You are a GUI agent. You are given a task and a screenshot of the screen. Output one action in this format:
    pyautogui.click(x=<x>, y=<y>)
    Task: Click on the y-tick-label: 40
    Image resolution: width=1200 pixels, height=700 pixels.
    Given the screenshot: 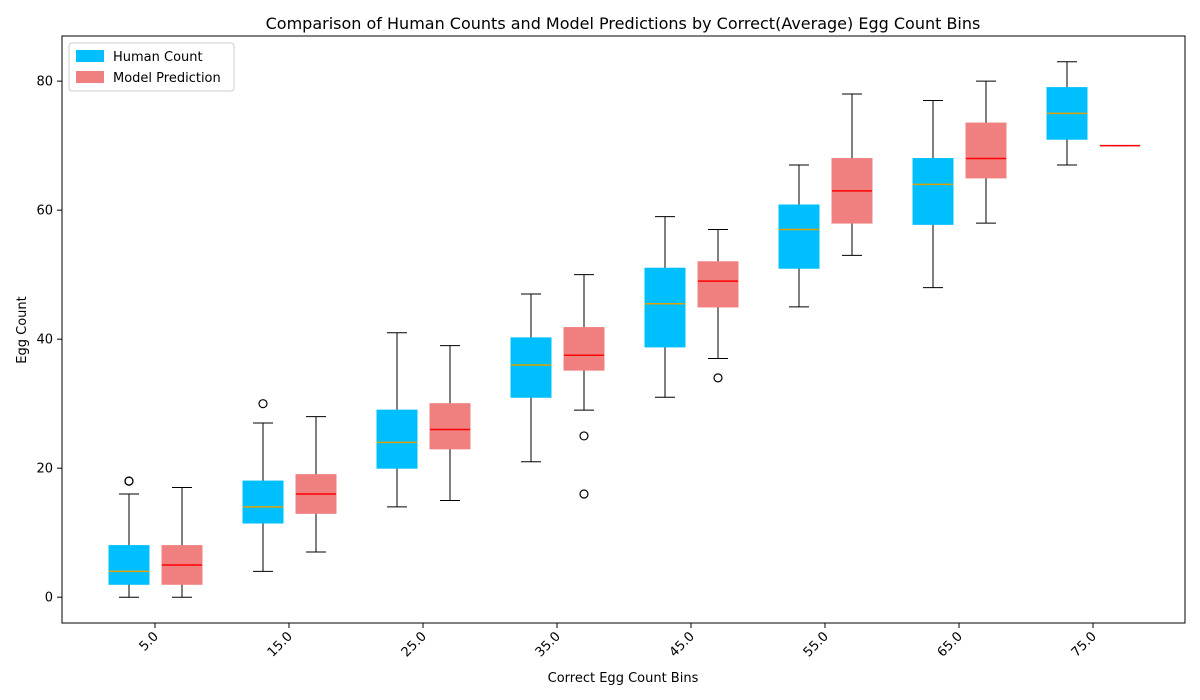 What is the action you would take?
    pyautogui.click(x=44, y=340)
    